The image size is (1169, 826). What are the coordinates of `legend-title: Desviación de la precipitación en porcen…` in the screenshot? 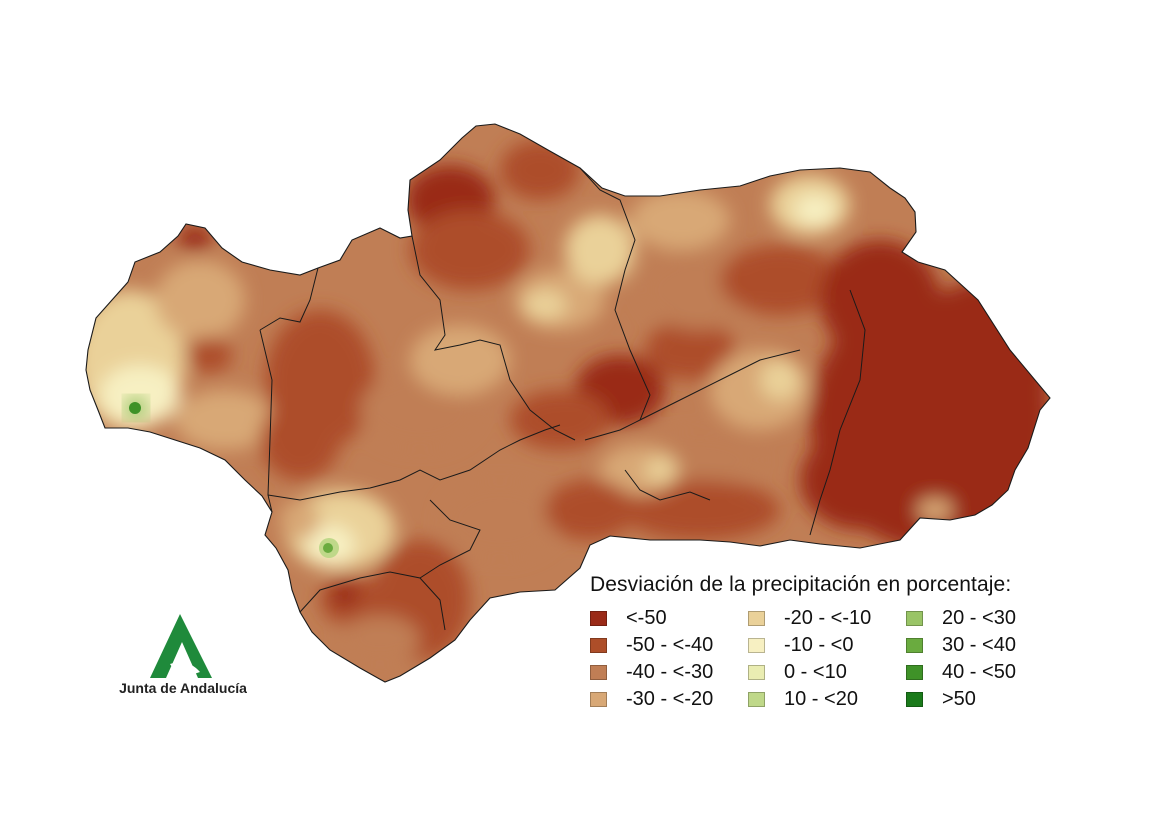 It's located at (801, 584).